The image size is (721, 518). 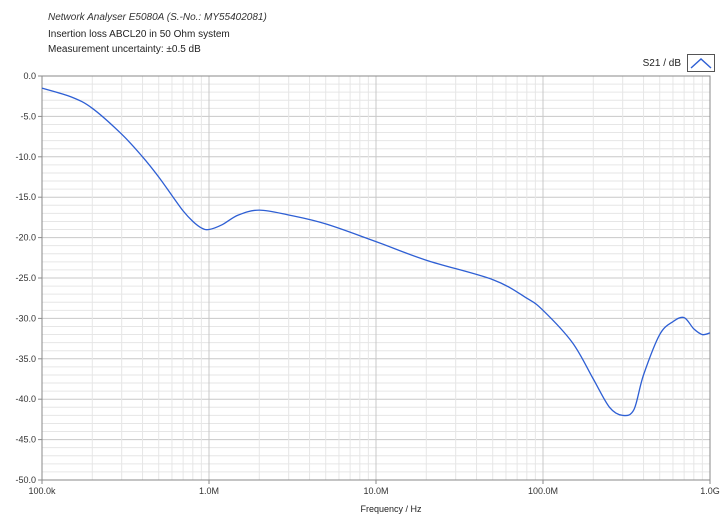 What do you see at coordinates (391, 509) in the screenshot?
I see `x-axis-label: Frequency / Hz` at bounding box center [391, 509].